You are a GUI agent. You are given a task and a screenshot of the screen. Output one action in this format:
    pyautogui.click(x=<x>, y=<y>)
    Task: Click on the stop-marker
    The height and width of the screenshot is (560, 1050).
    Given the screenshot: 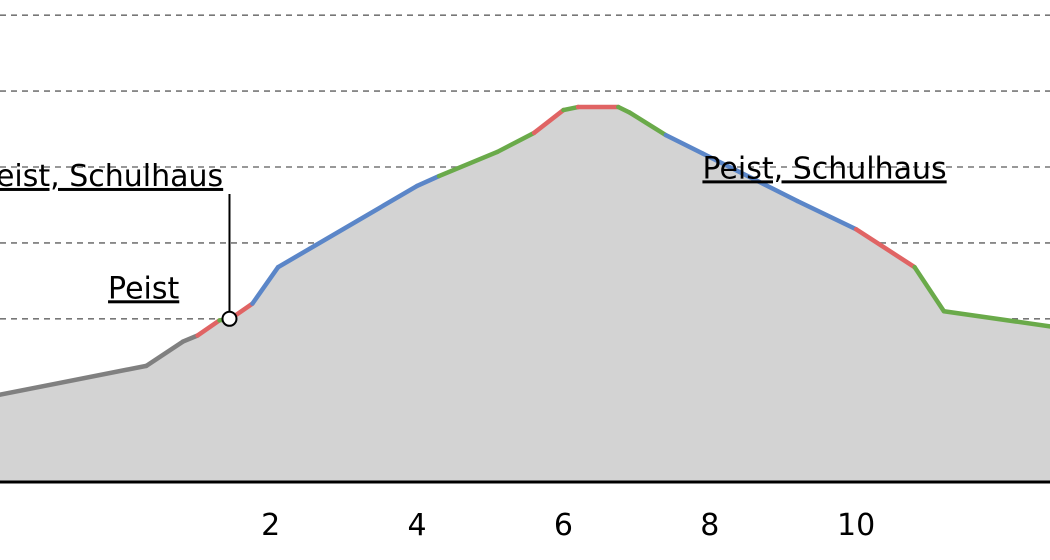 What is the action you would take?
    pyautogui.click(x=229, y=318)
    